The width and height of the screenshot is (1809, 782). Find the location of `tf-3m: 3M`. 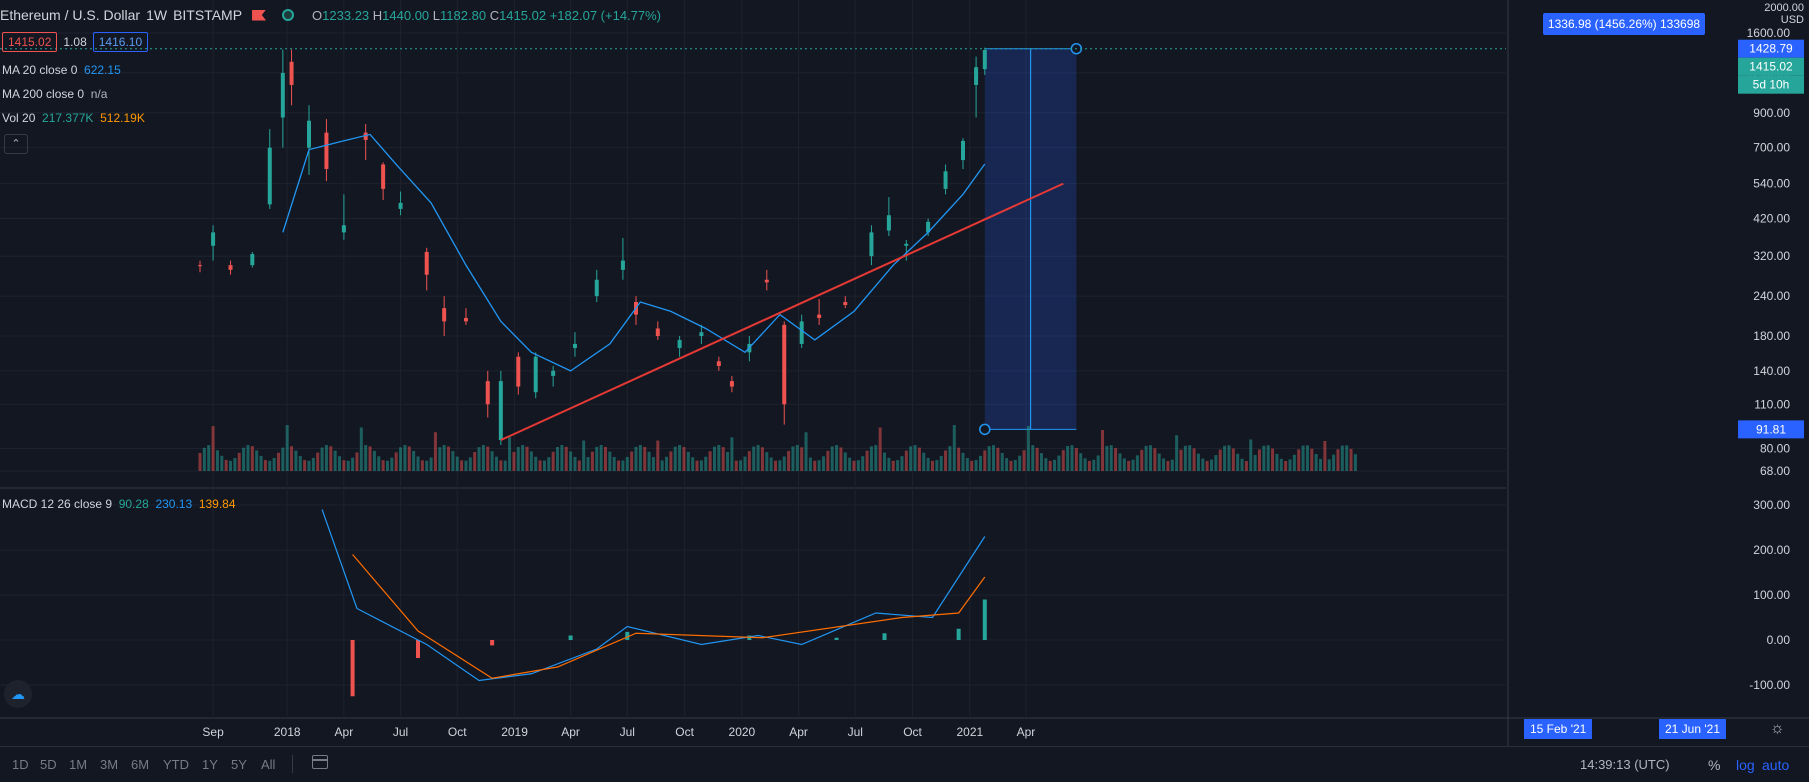

tf-3m: 3M is located at coordinates (109, 764).